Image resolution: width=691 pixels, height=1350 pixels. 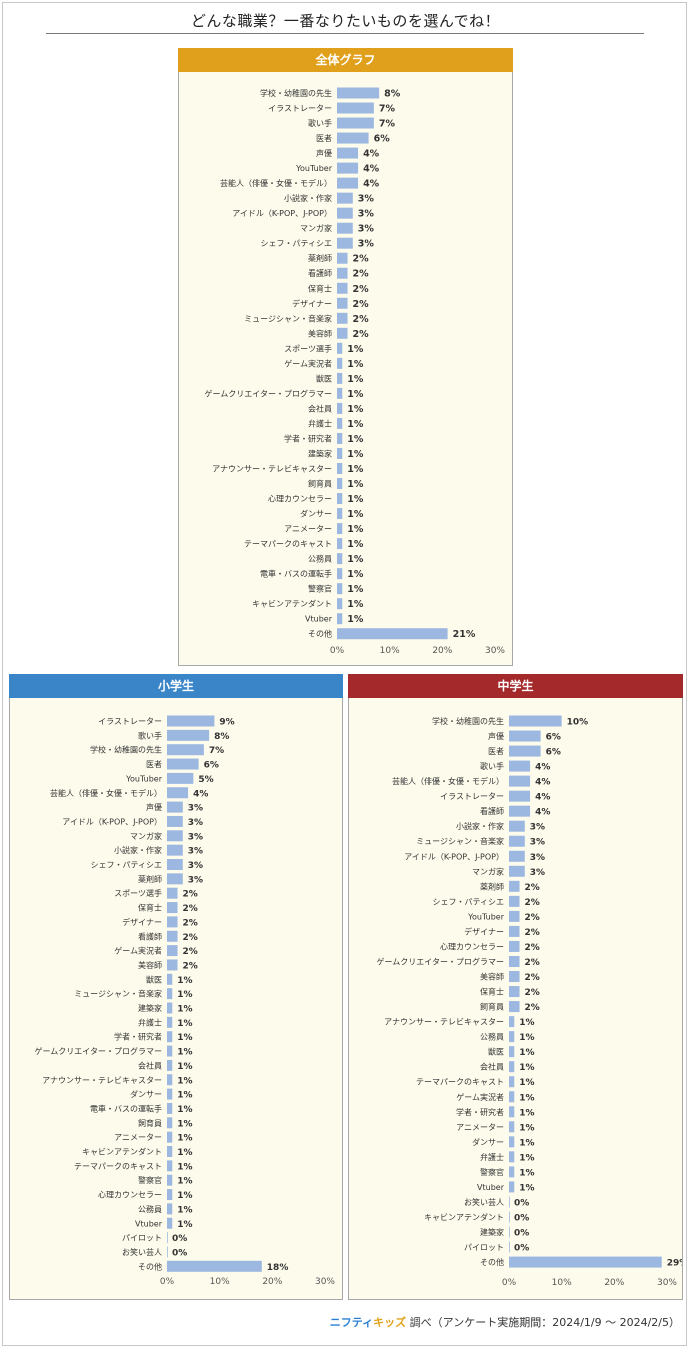 What do you see at coordinates (226, 723) in the screenshot?
I see `value-label: 9%` at bounding box center [226, 723].